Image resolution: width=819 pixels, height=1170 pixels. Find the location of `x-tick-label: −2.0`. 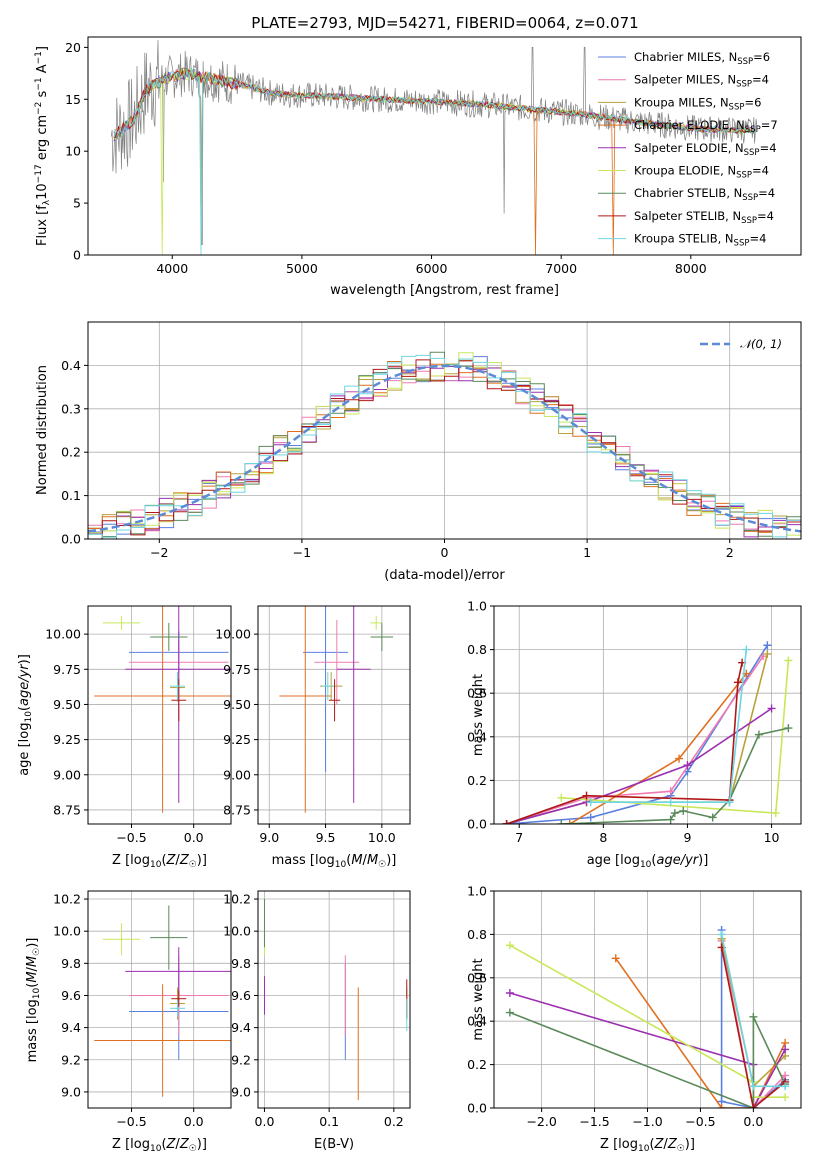

x-tick-label: −2.0 is located at coordinates (541, 1121).